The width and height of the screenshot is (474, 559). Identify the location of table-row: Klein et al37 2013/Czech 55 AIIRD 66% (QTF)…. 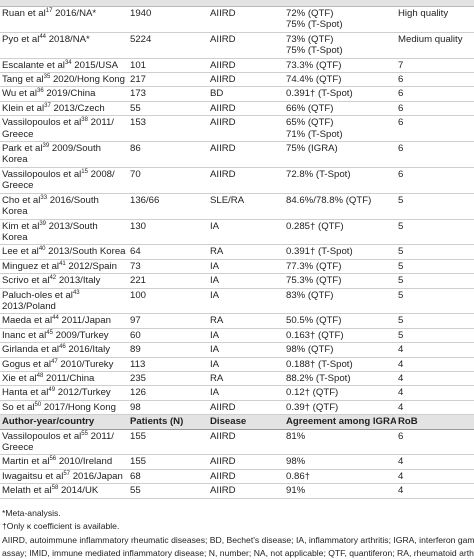
(237, 109).